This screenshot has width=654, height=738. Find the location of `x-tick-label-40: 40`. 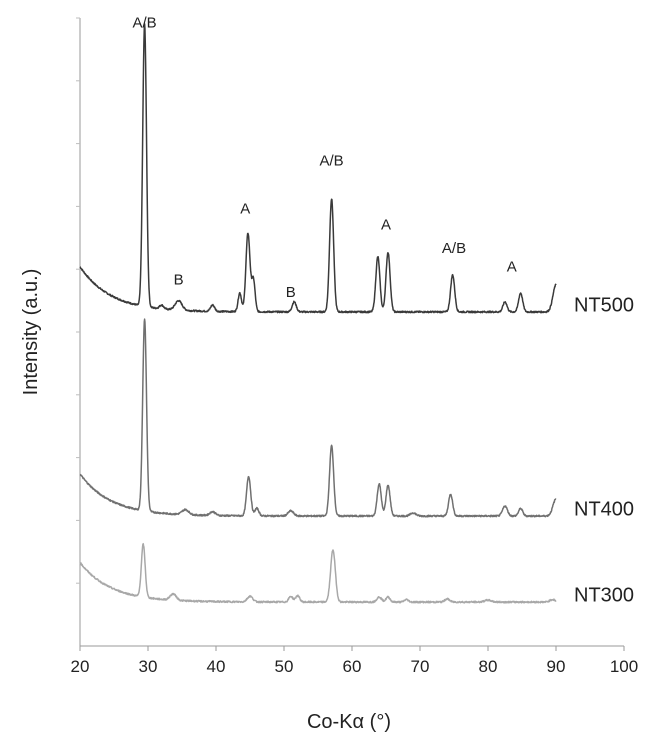

x-tick-label-40: 40 is located at coordinates (216, 666).